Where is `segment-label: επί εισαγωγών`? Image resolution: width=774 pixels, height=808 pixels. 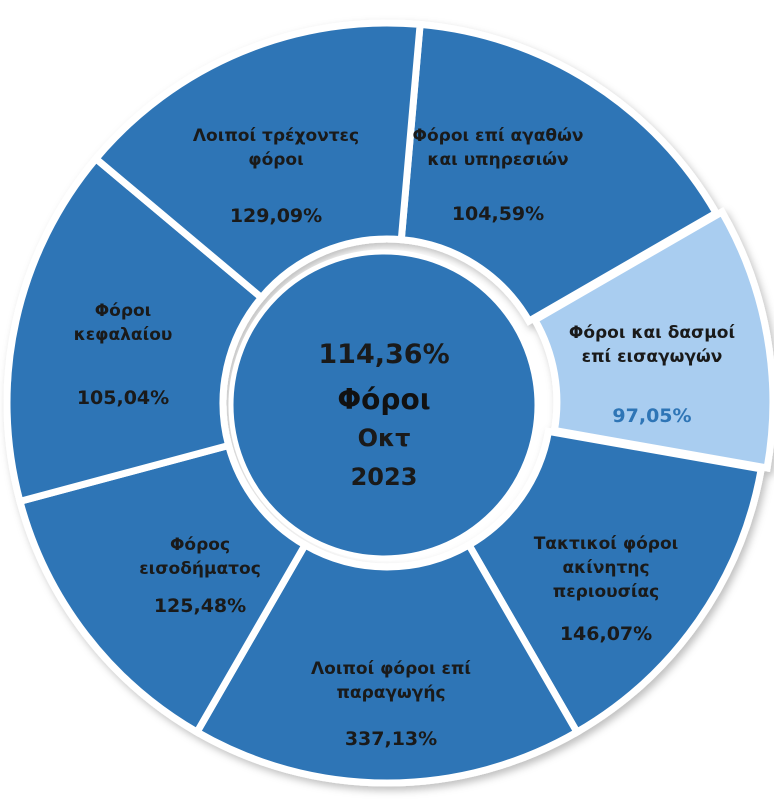 segment-label: επί εισαγωγών is located at coordinates (652, 357).